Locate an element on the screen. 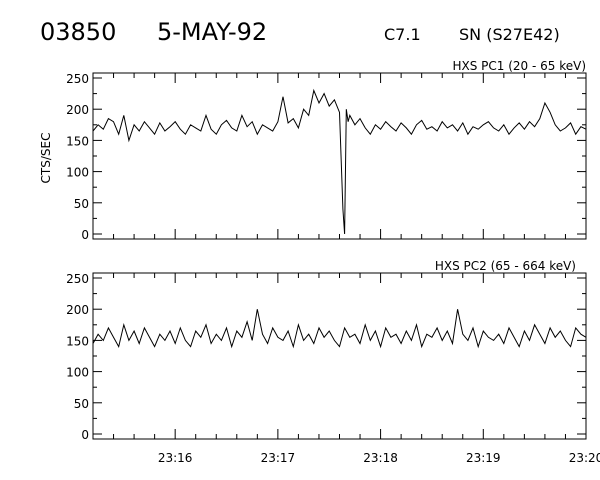 Image resolution: width=600 pixels, height=480 pixels. x-tick-label: 23:16 is located at coordinates (175, 458).